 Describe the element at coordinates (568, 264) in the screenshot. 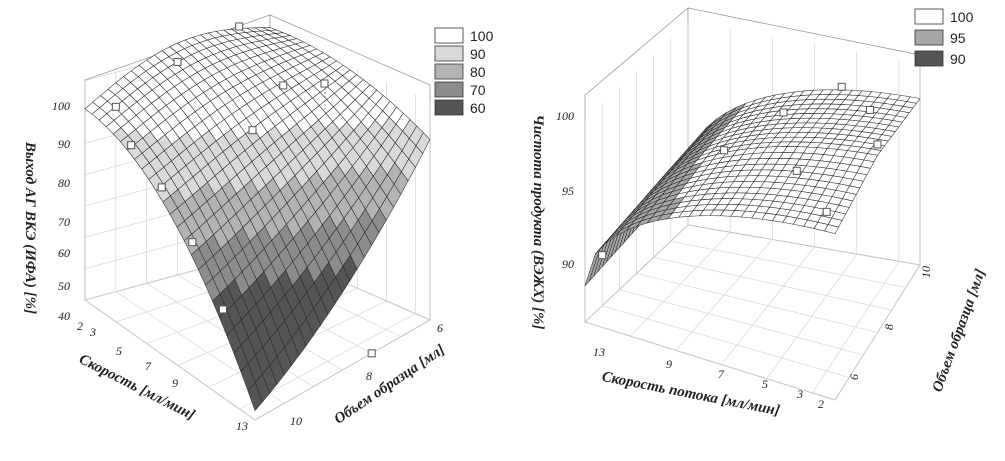

I see `right-ztick-90: 90` at that location.